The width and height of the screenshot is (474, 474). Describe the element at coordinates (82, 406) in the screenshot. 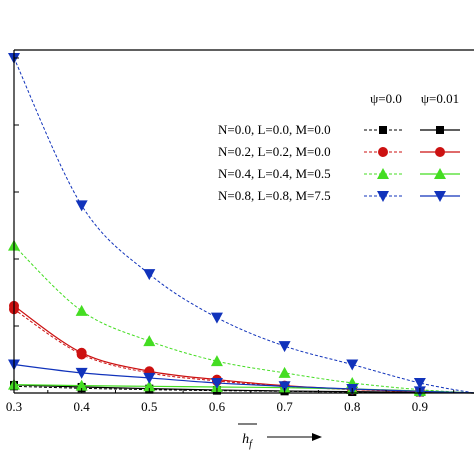

I see `x-tick-label-1: 0.4` at that location.